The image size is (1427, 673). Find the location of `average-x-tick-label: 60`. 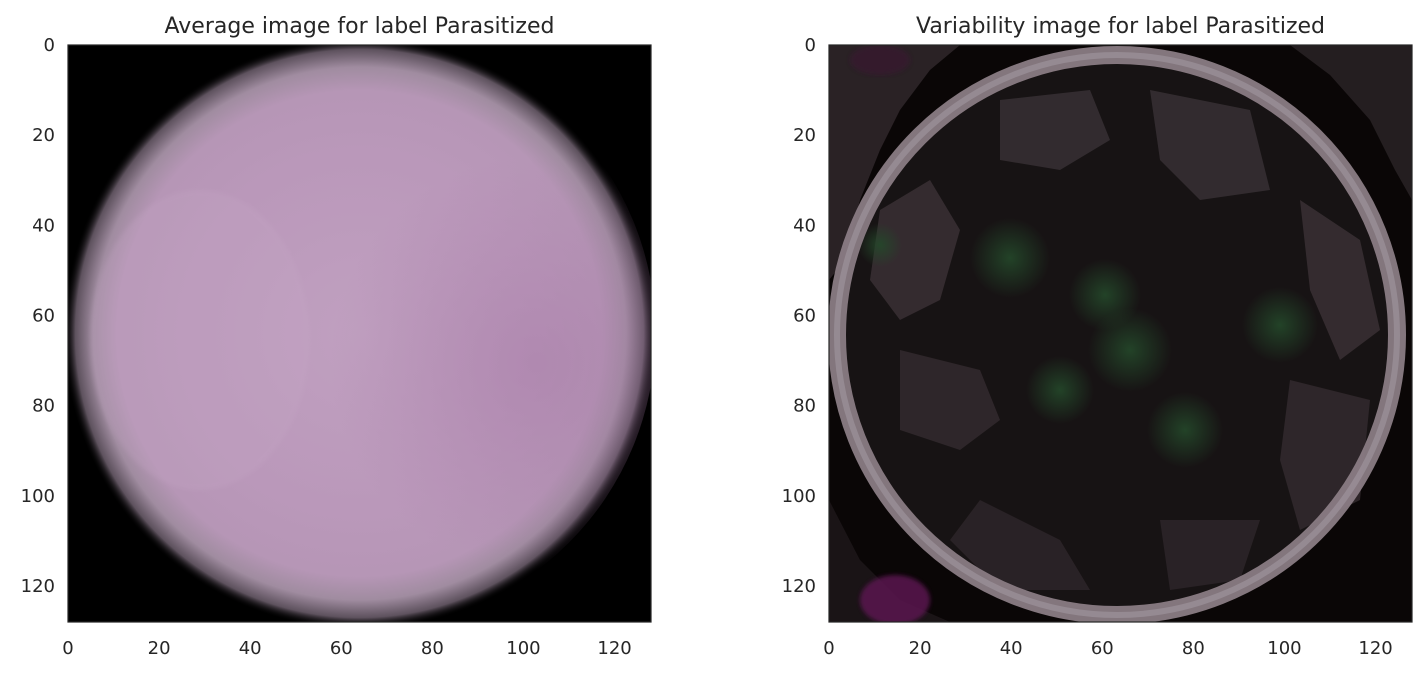

average-x-tick-label: 60 is located at coordinates (341, 648).